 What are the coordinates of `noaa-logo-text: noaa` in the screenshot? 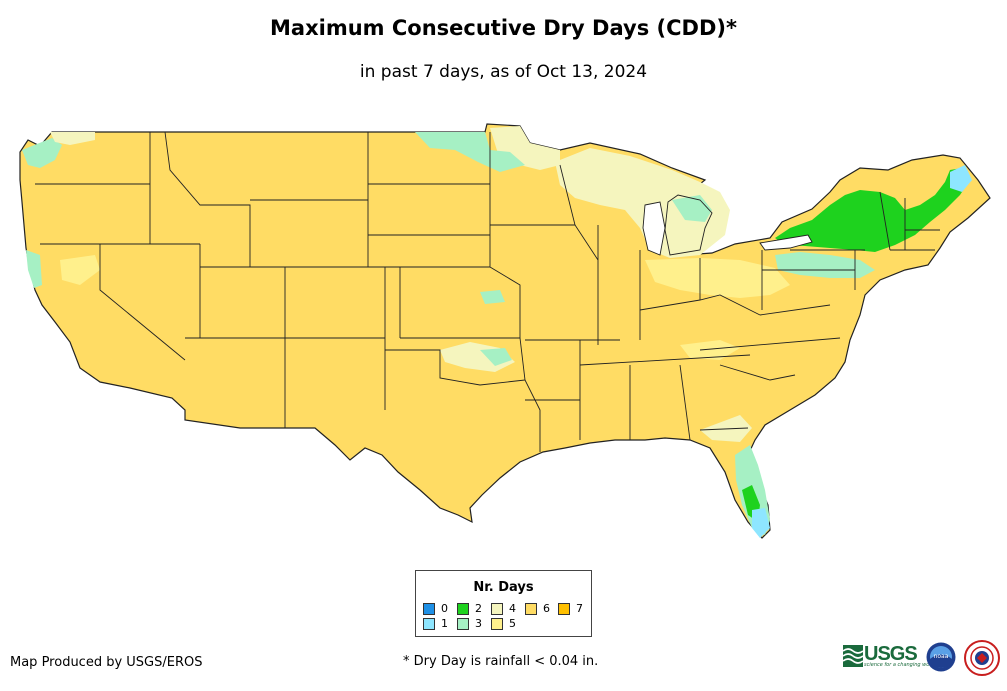 It's located at (941, 656).